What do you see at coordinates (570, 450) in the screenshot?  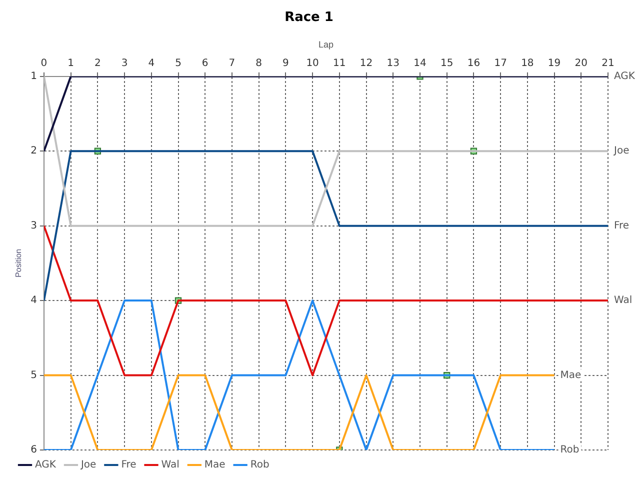 I see `text: Rob` at bounding box center [570, 450].